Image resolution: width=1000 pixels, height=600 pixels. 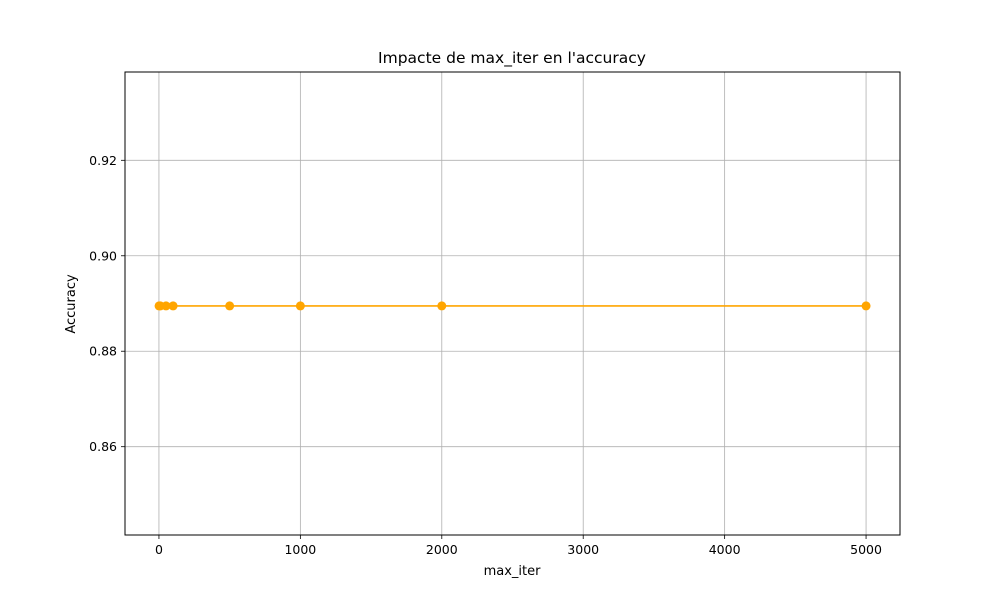 What do you see at coordinates (518, 546) in the screenshot?
I see `x-ticks: 0 1000 2000 3000 4000 5000` at bounding box center [518, 546].